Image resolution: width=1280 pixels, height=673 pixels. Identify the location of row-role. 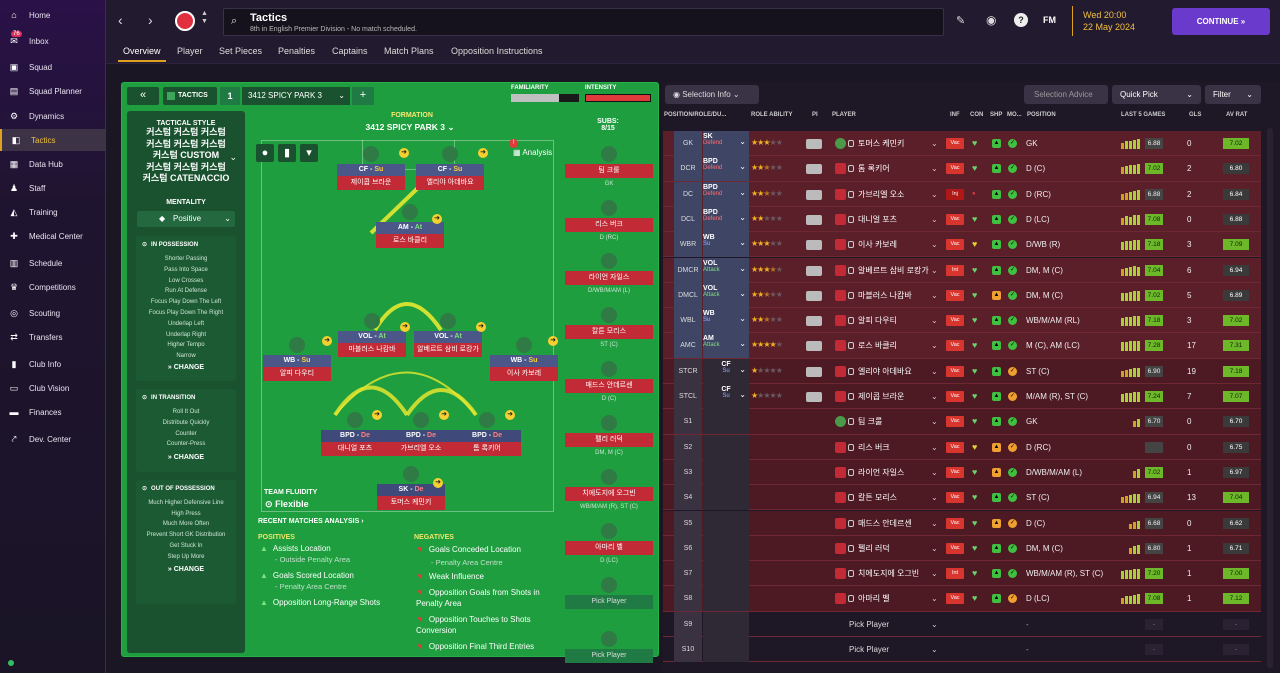
(726, 599).